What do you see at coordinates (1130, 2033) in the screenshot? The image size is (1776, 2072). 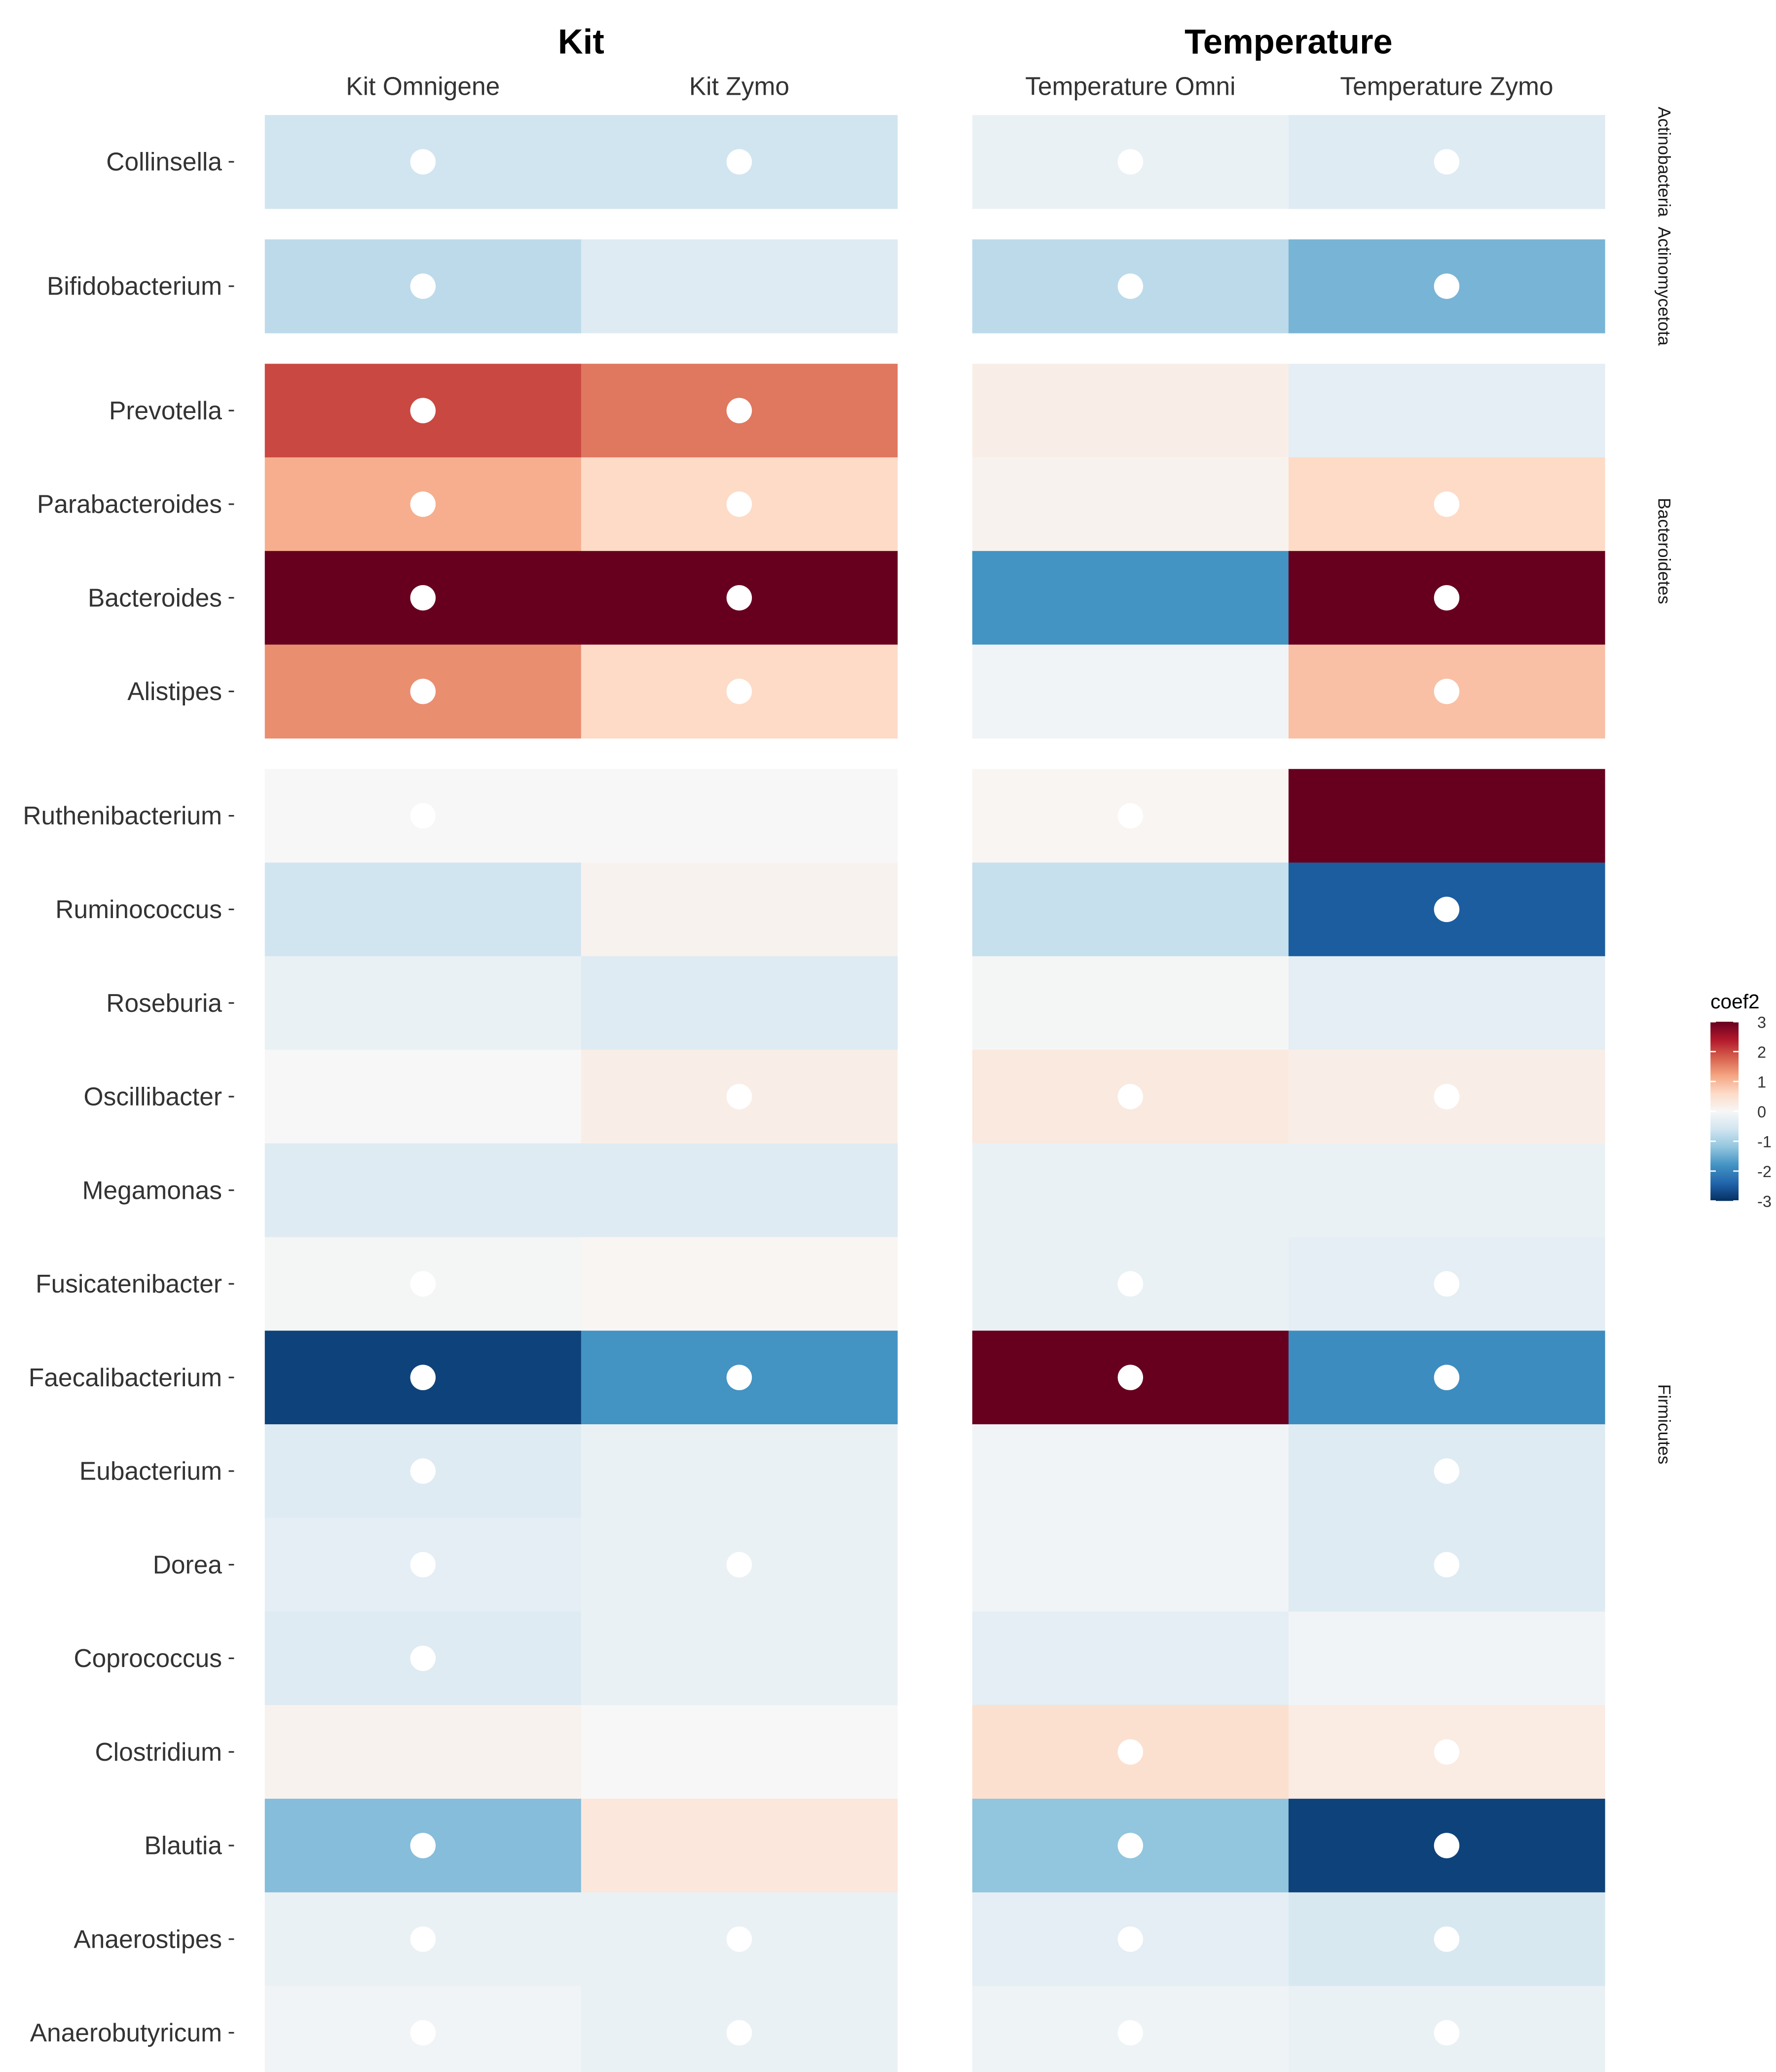 I see `marker-anaerobutyricum-temperature-omni` at bounding box center [1130, 2033].